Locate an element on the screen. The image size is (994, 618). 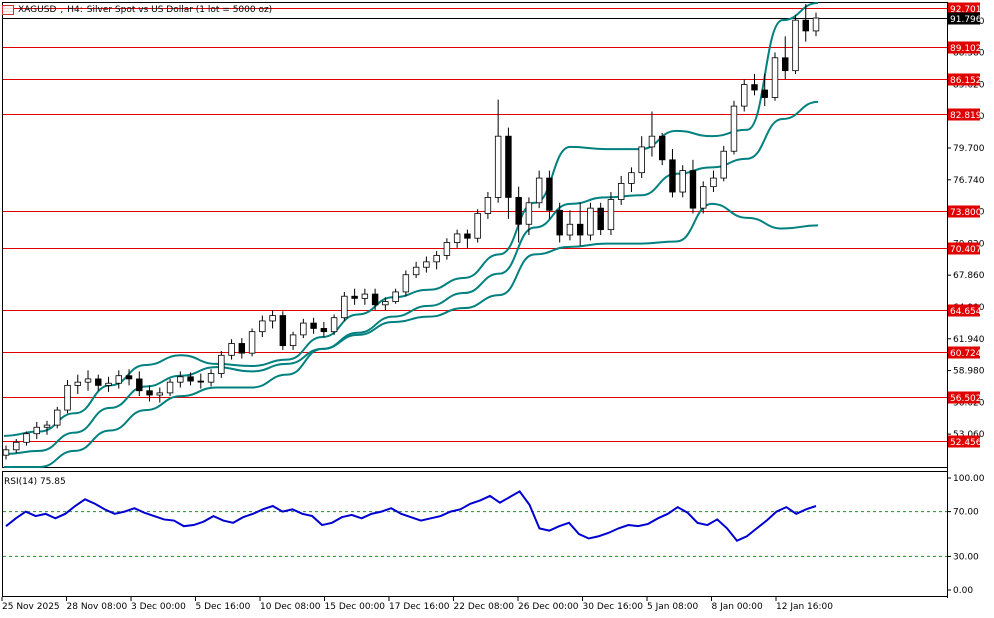
rsi-line is located at coordinates (411, 516).